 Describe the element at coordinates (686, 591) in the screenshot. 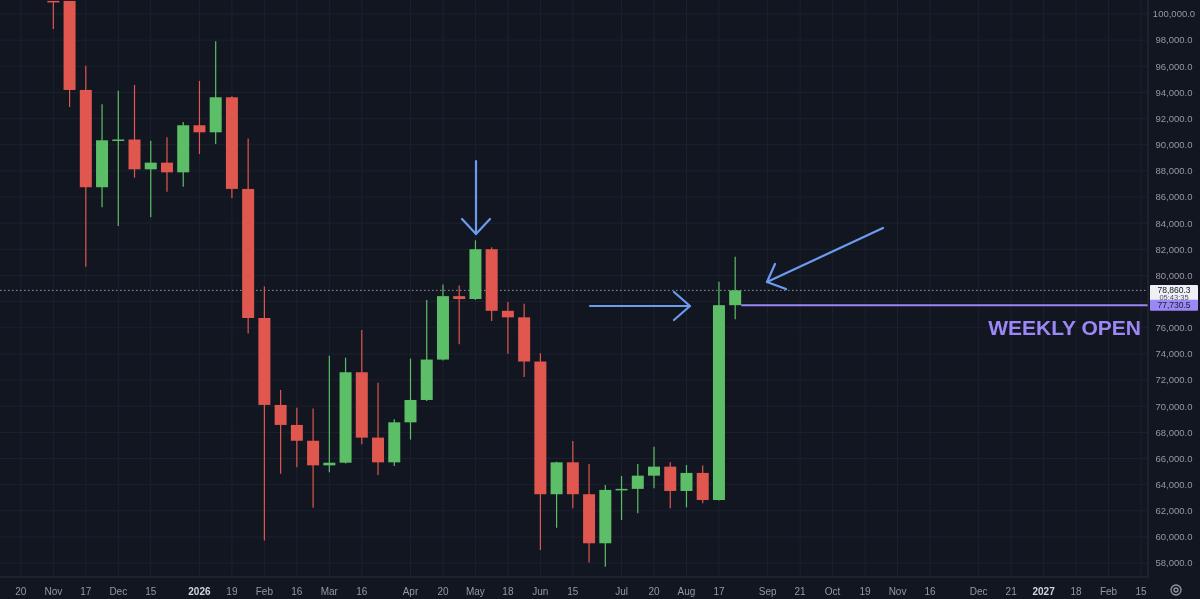

I see `x-tick-label: Aug` at that location.